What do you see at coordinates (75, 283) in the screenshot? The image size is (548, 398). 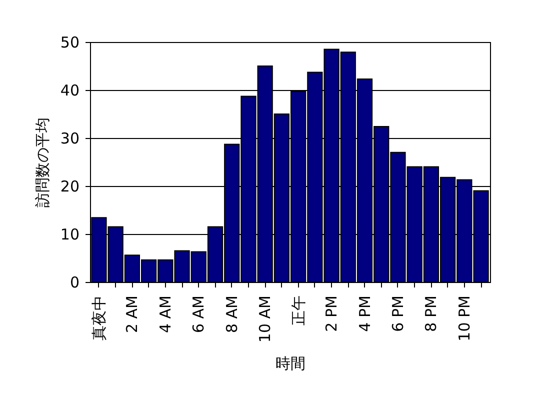 I see `y-tick-label: 0` at bounding box center [75, 283].